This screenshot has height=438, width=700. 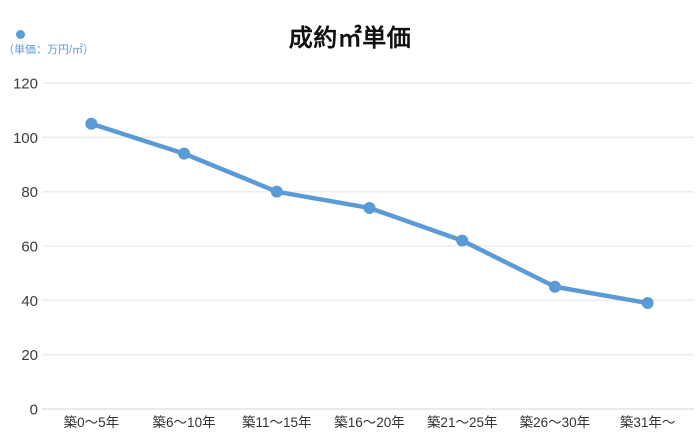 I want to click on y-axis-tick-label: 60, so click(x=29, y=247).